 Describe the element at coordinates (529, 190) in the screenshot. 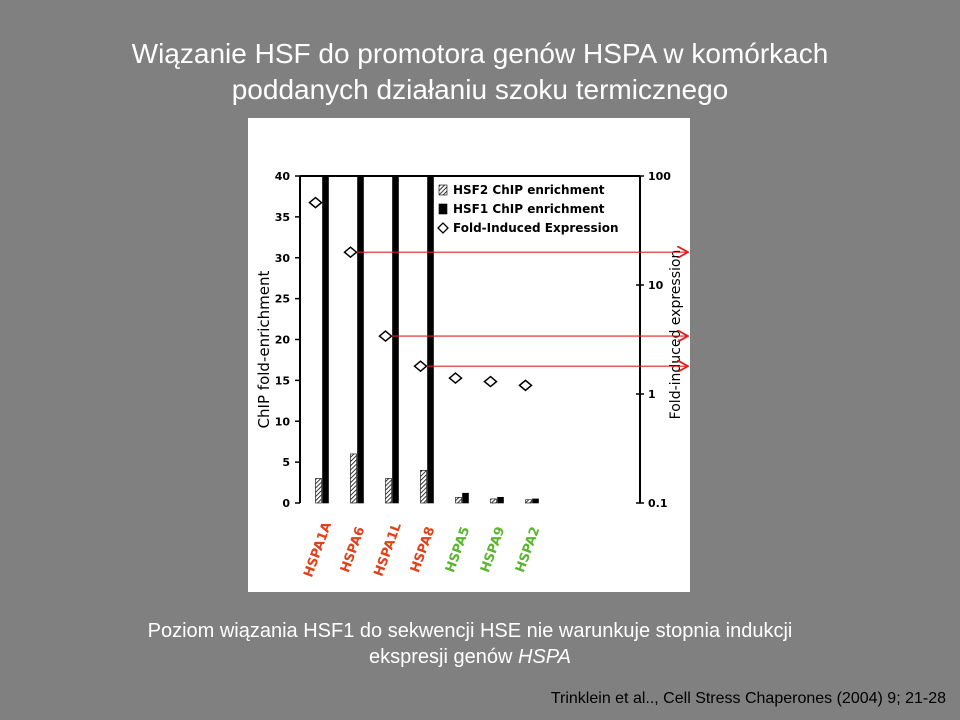

I see `legend-label: HSF2 ChIP enrichment` at that location.